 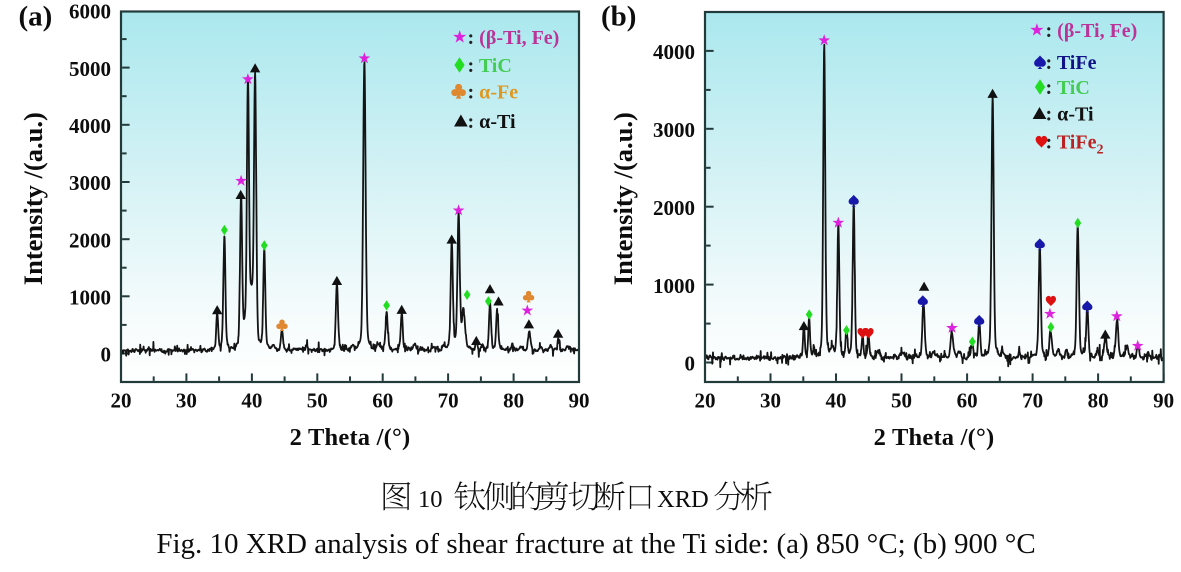 What do you see at coordinates (90, 69) in the screenshot?
I see `svg-text: 5000` at bounding box center [90, 69].